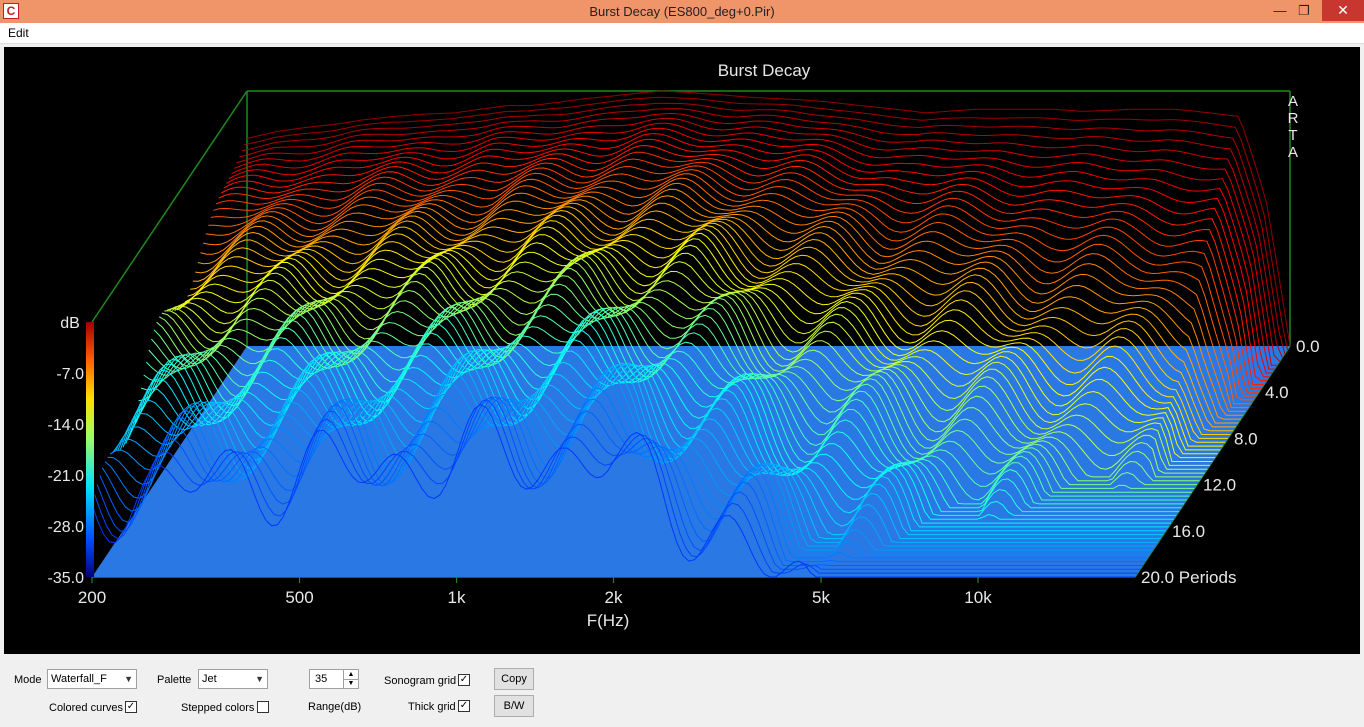  Describe the element at coordinates (1230, 462) in the screenshot. I see `z-axis-ticks: 0.0 4.0 8.0 12.0 16.0 20.0 Periods` at that location.